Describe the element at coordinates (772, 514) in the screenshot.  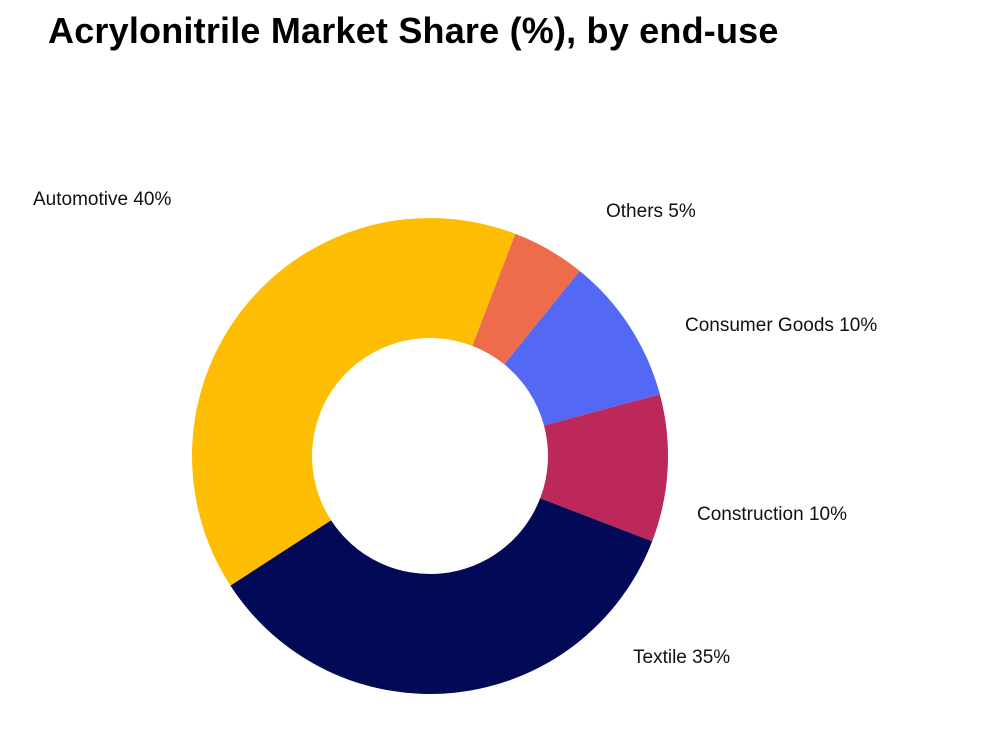
I see `label-construction: Construction 10%` at that location.